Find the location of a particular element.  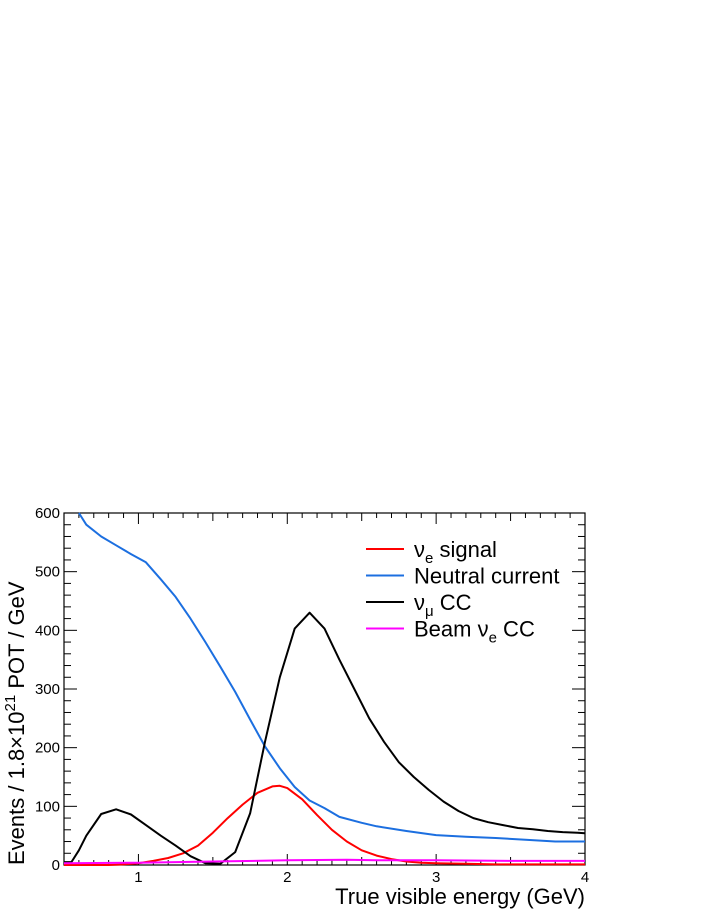

x-axis-title: True visible energy (GeV) is located at coordinates (460, 896).